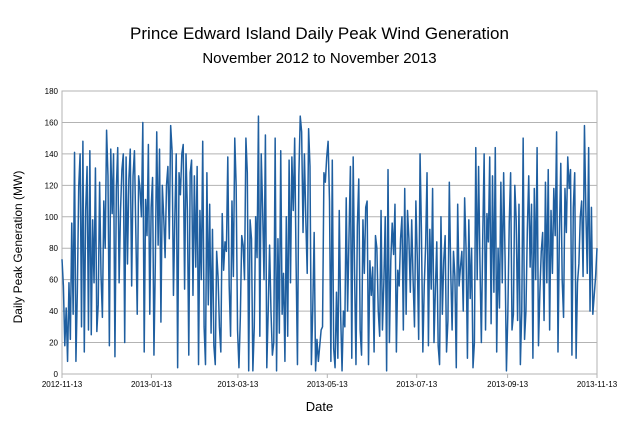 This screenshot has height=422, width=639. I want to click on y-tick-label: 20, so click(53, 343).